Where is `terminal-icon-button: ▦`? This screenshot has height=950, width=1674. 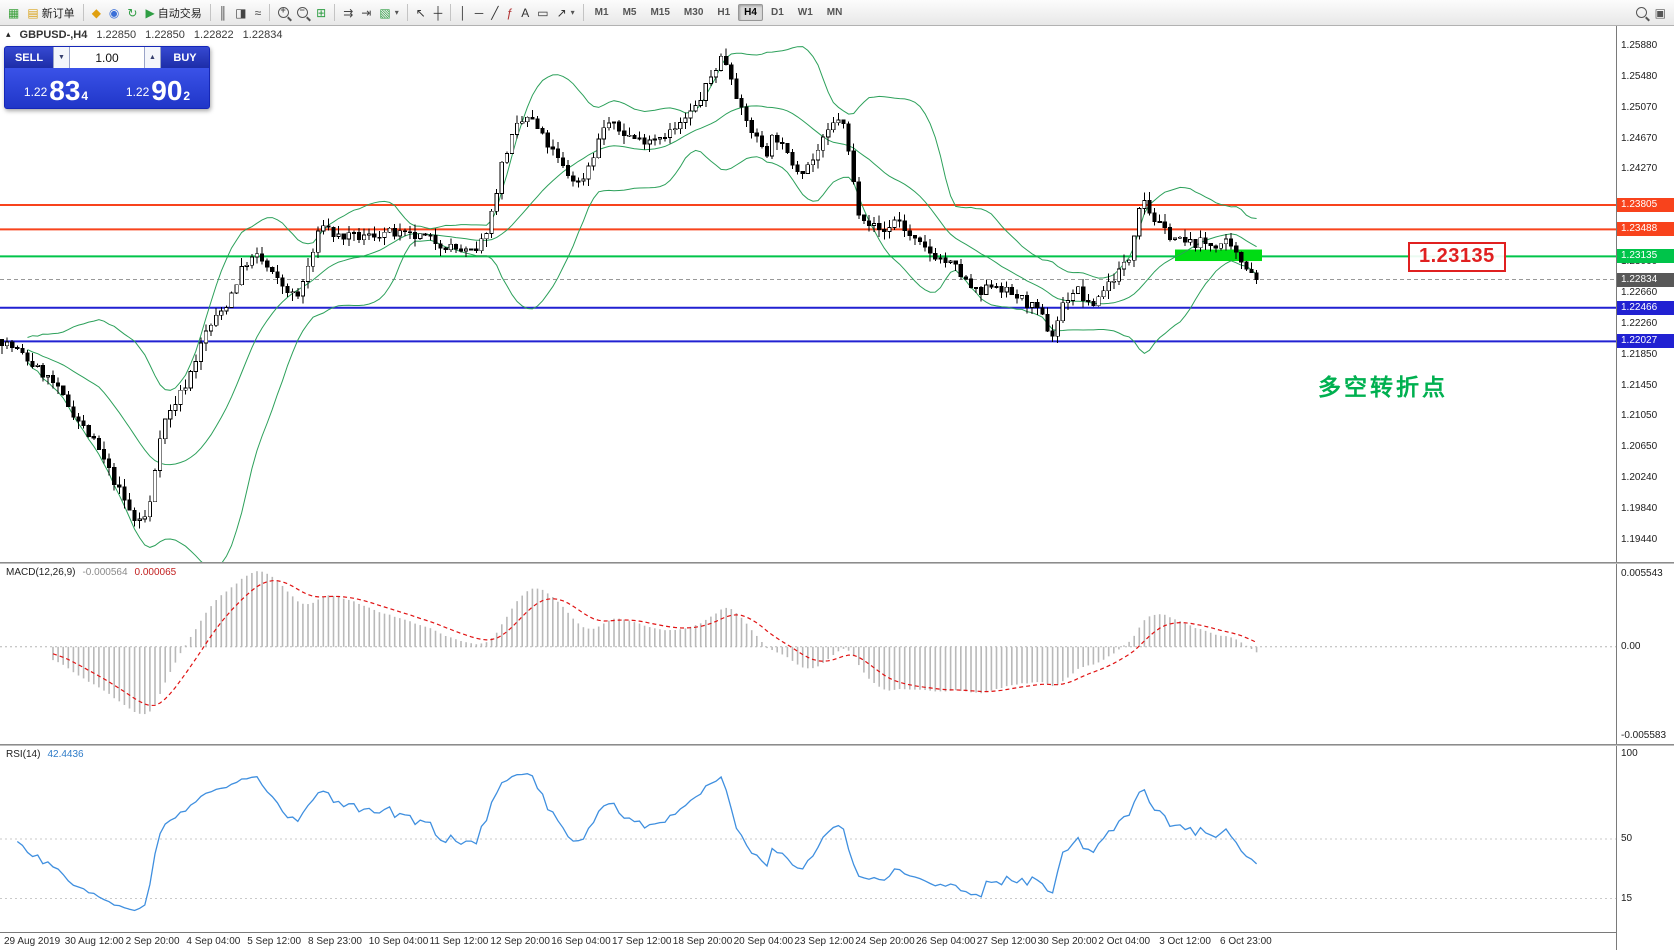 terminal-icon-button: ▦ is located at coordinates (13, 13).